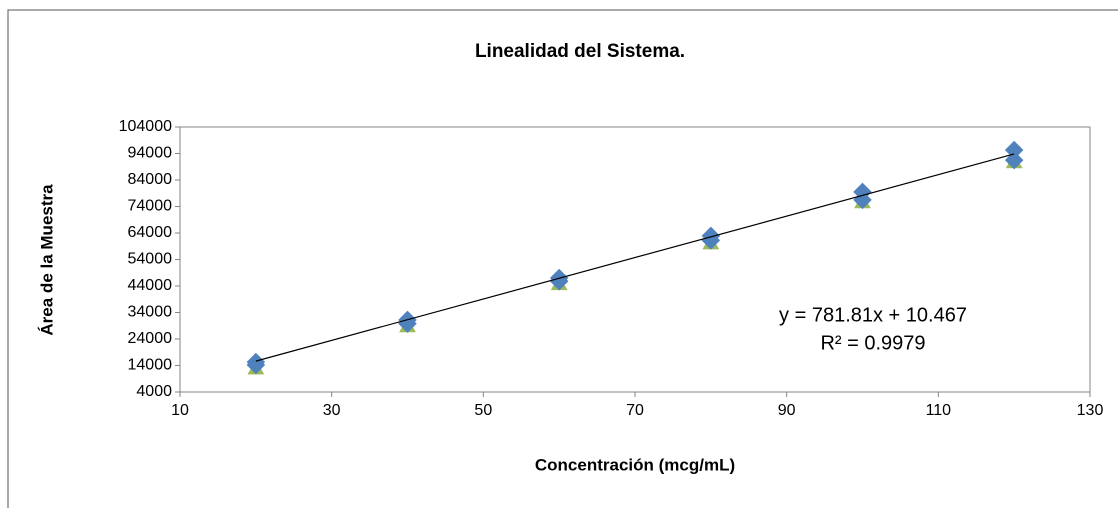 The width and height of the screenshot is (1118, 508). I want to click on y-tick-label: 84000, so click(150, 179).